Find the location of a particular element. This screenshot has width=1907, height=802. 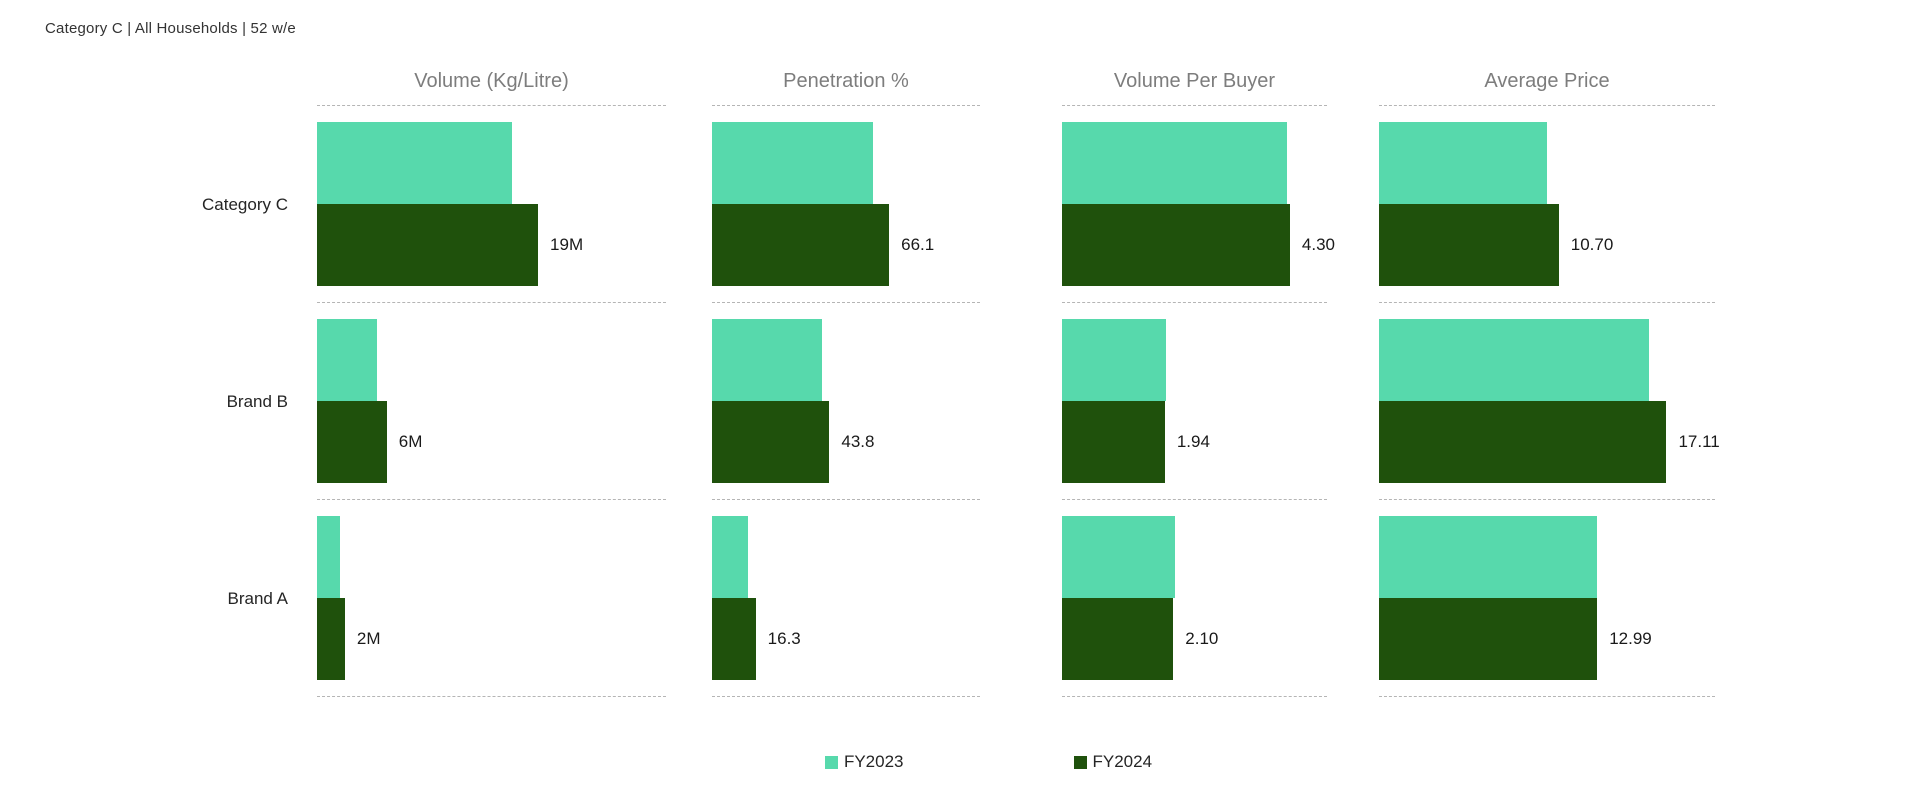

legend-label: FY2024 is located at coordinates (1122, 761).